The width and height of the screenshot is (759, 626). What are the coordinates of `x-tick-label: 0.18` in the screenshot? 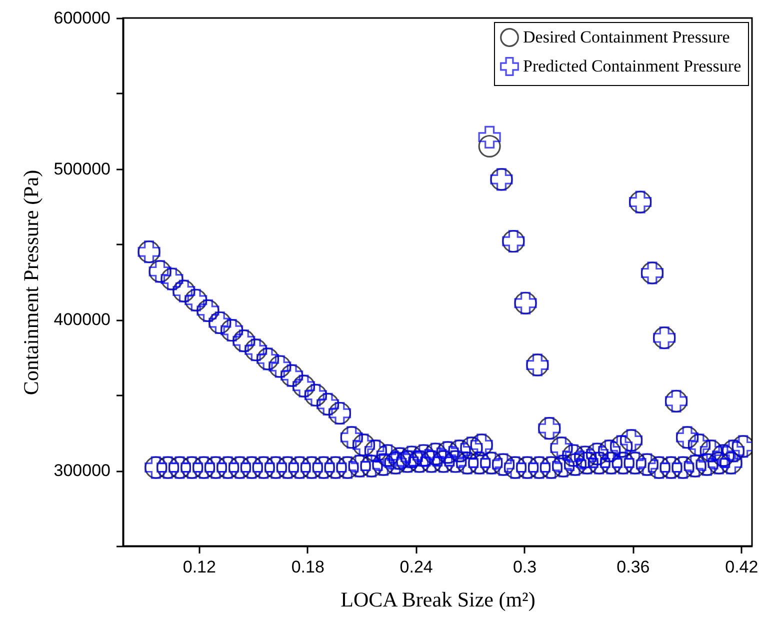 It's located at (307, 567).